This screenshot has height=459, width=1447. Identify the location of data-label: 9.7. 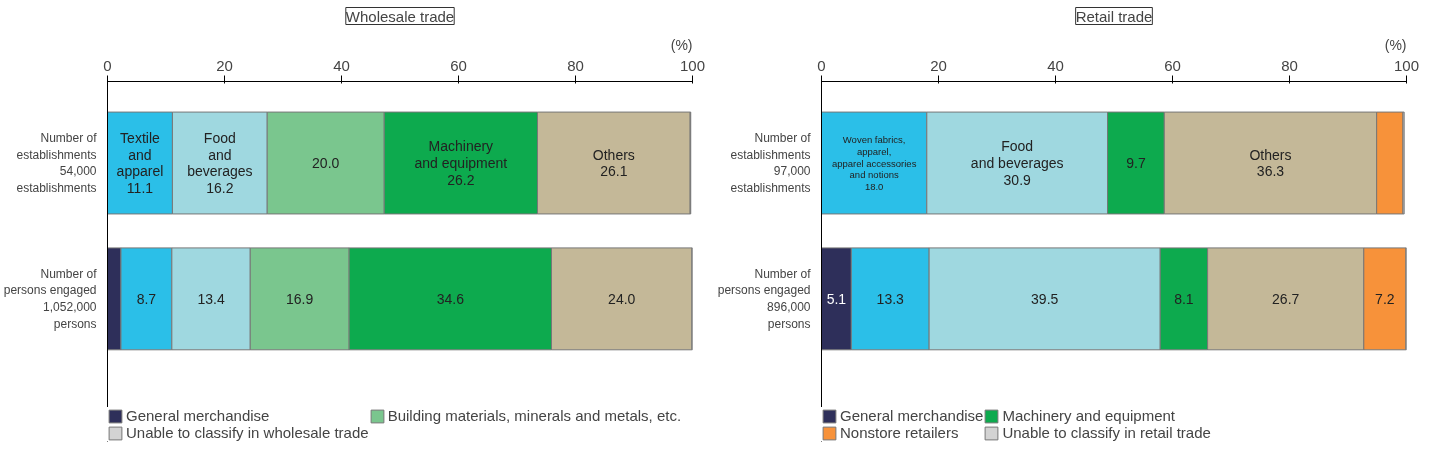
(1136, 163).